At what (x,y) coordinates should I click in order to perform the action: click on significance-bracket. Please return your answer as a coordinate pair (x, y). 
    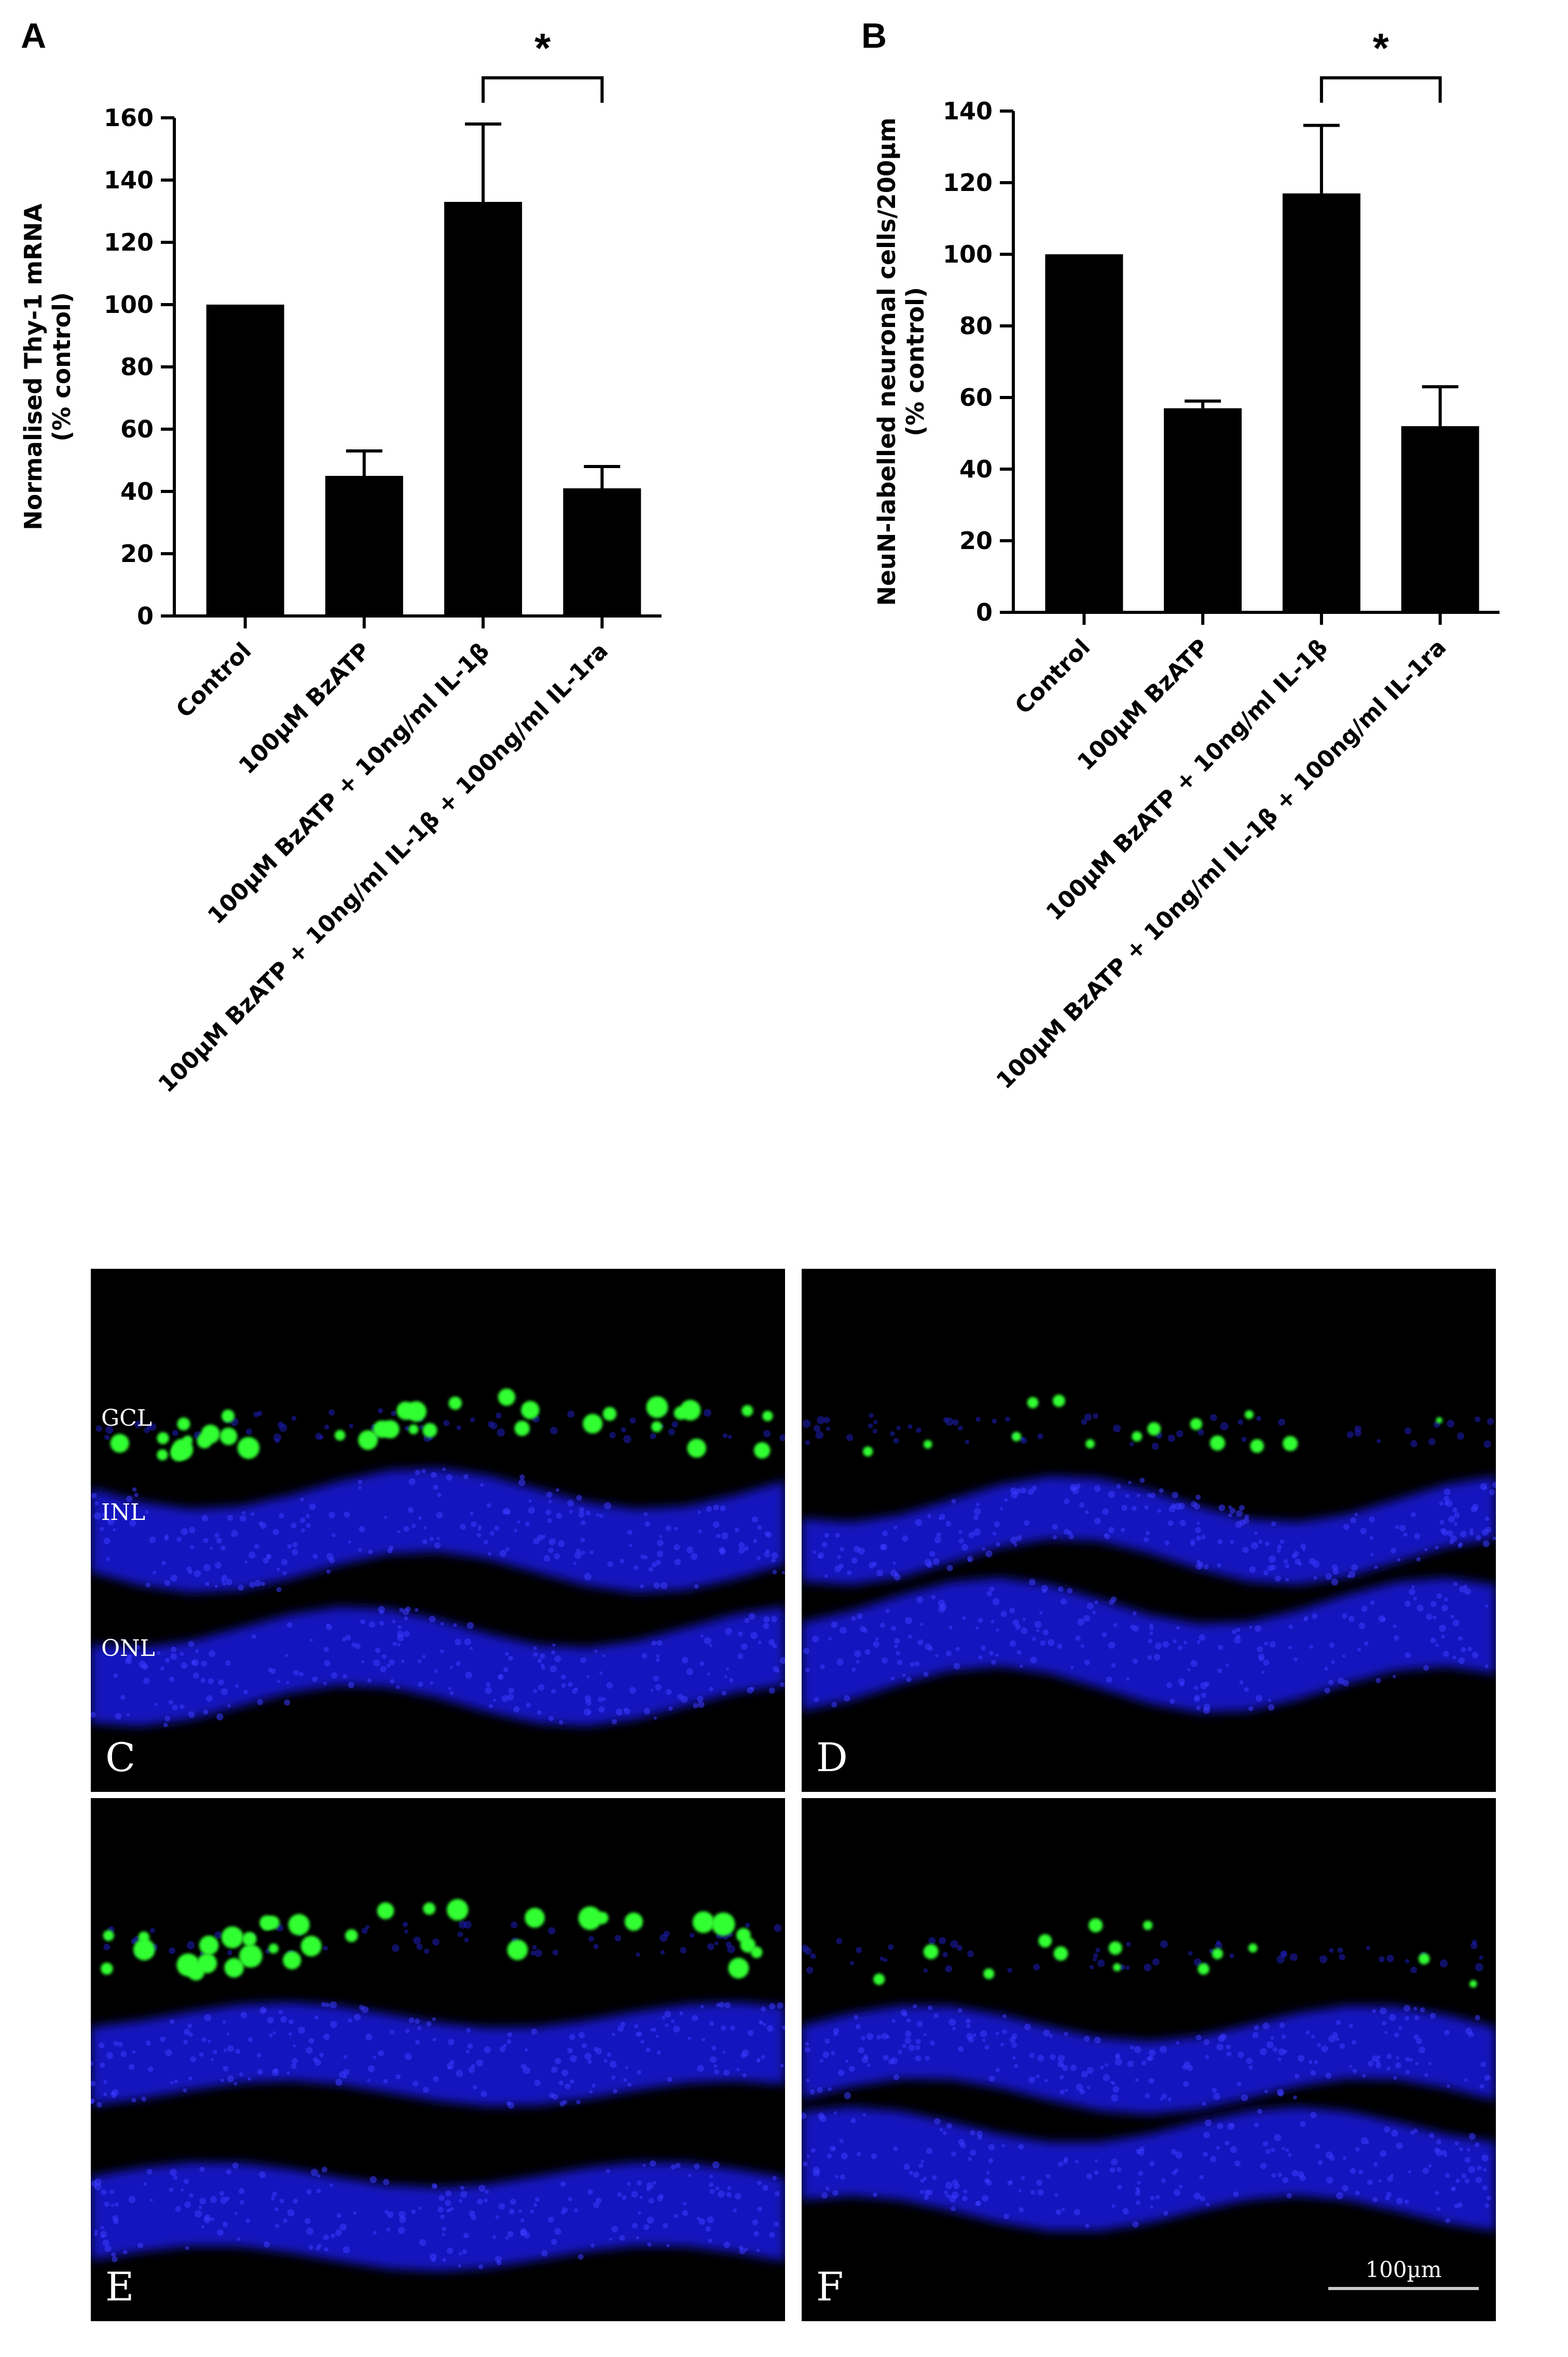
    Looking at the image, I should click on (543, 89).